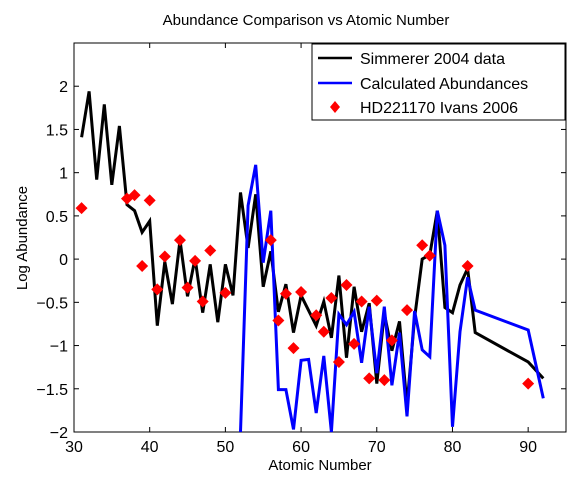  What do you see at coordinates (63, 87) in the screenshot?
I see `y-tick-label: 2` at bounding box center [63, 87].